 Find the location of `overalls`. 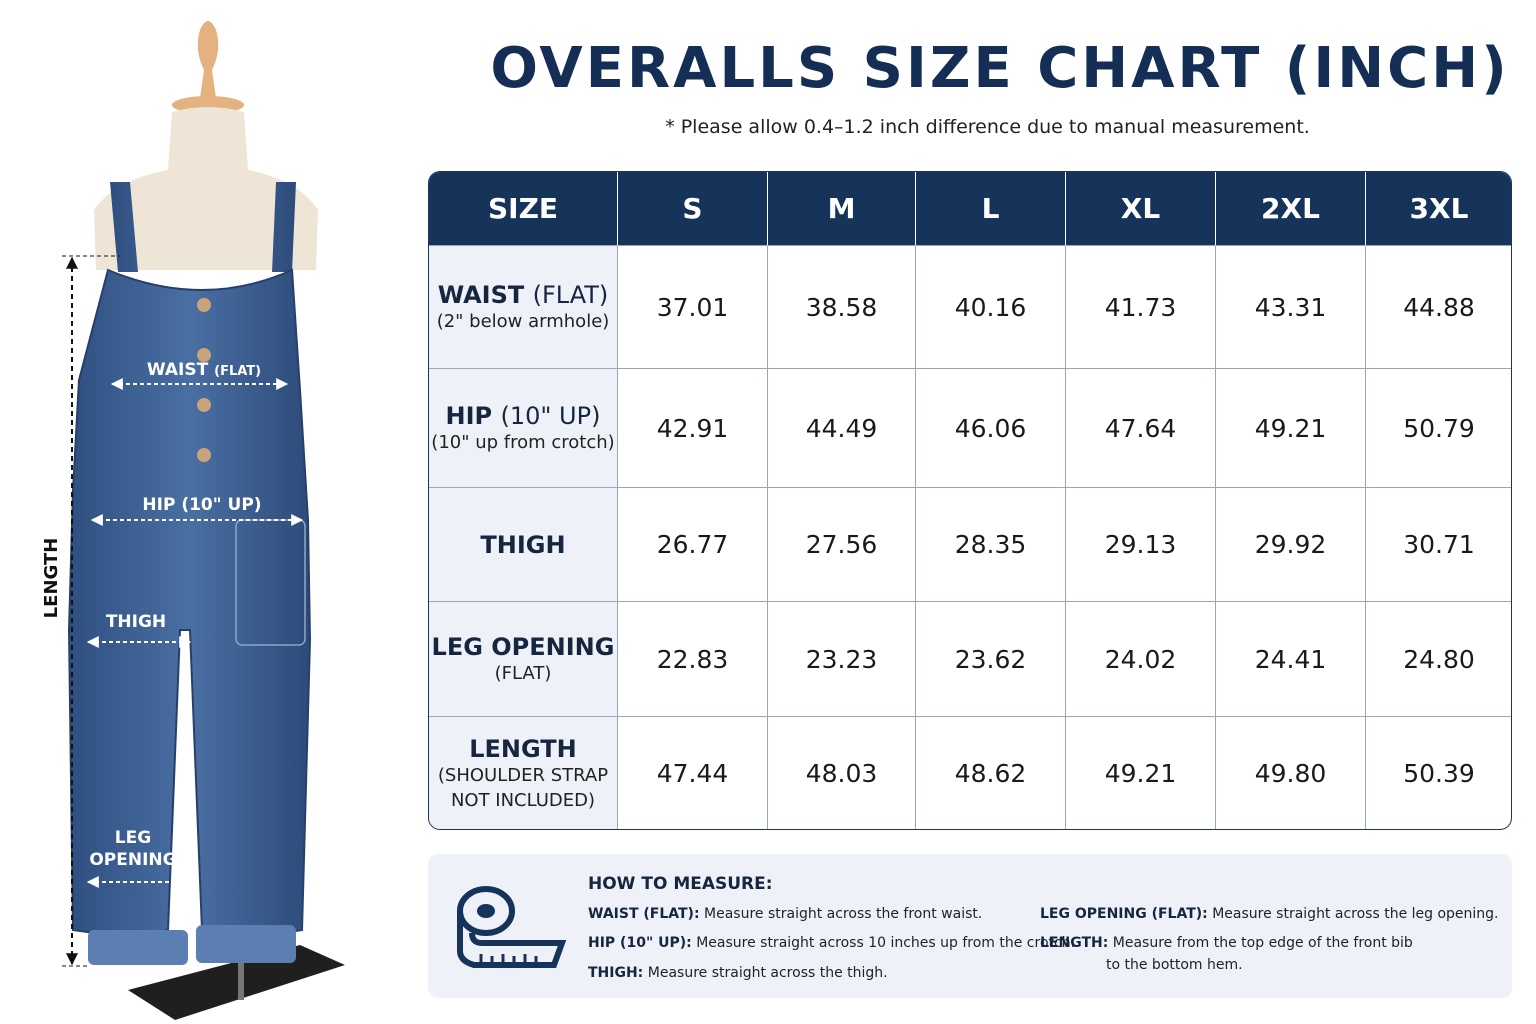

overalls is located at coordinates (189, 573).